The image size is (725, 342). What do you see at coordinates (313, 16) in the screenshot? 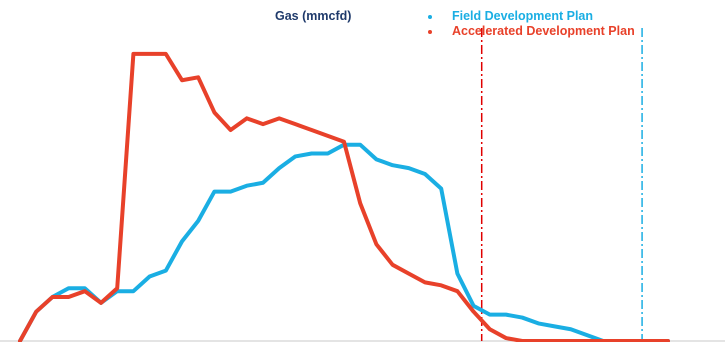
I see `chart-title: Gas (mmcfd)` at bounding box center [313, 16].